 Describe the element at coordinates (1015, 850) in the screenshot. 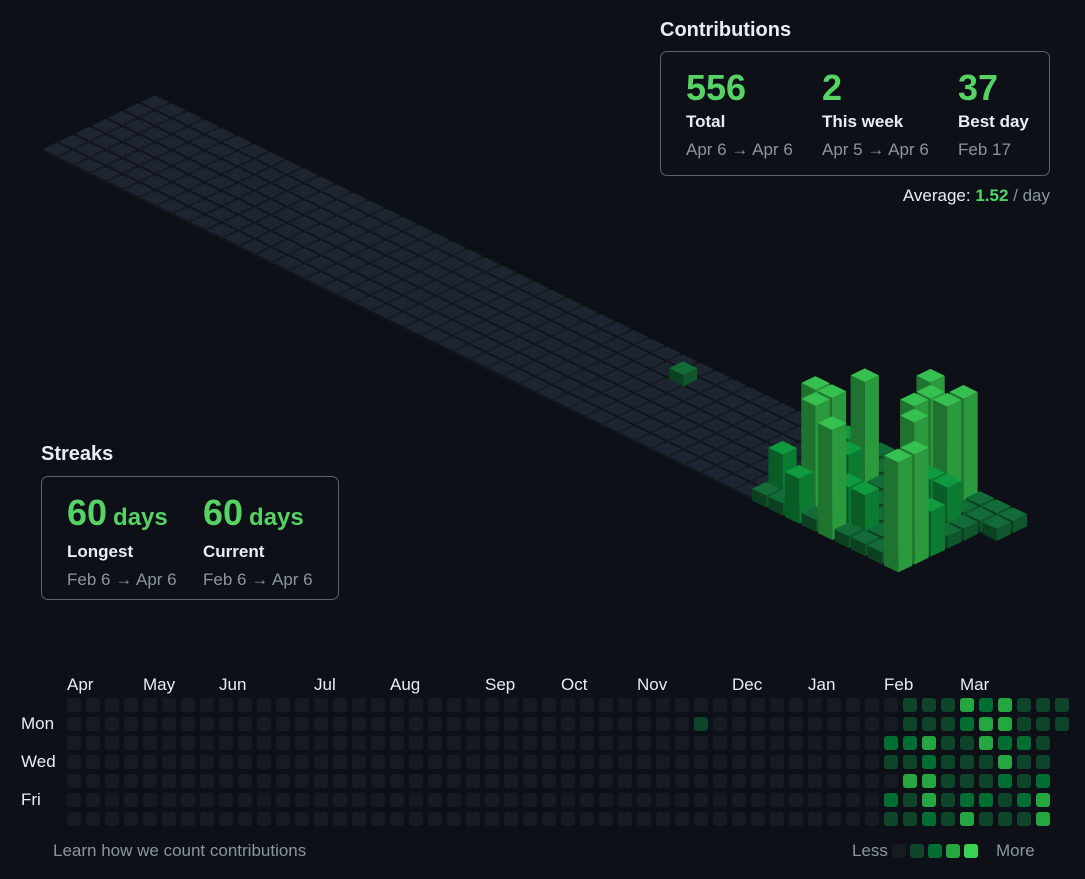

I see `legend-more: More` at that location.